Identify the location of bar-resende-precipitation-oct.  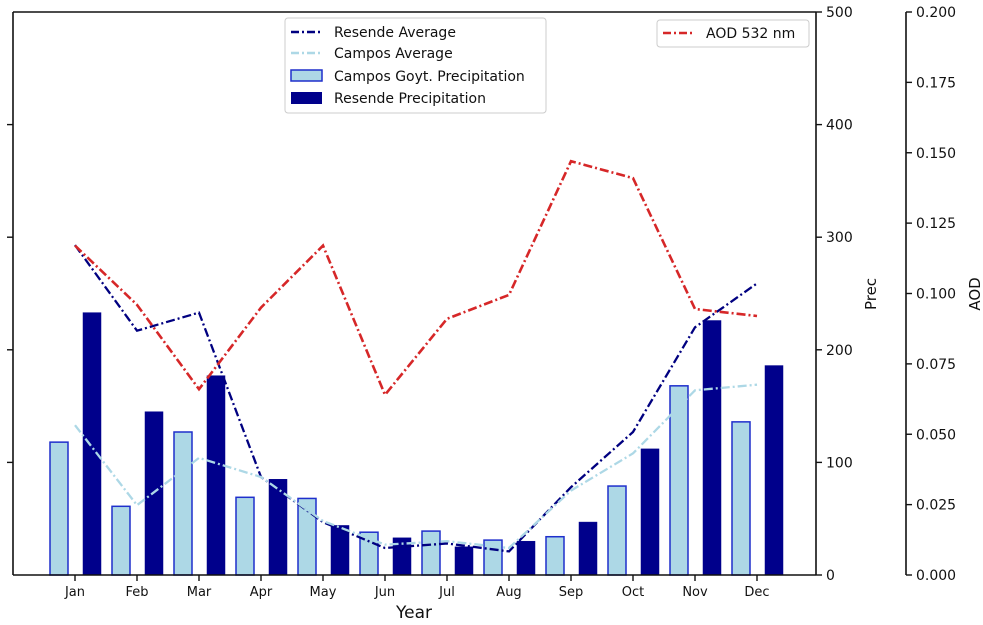
(650, 512).